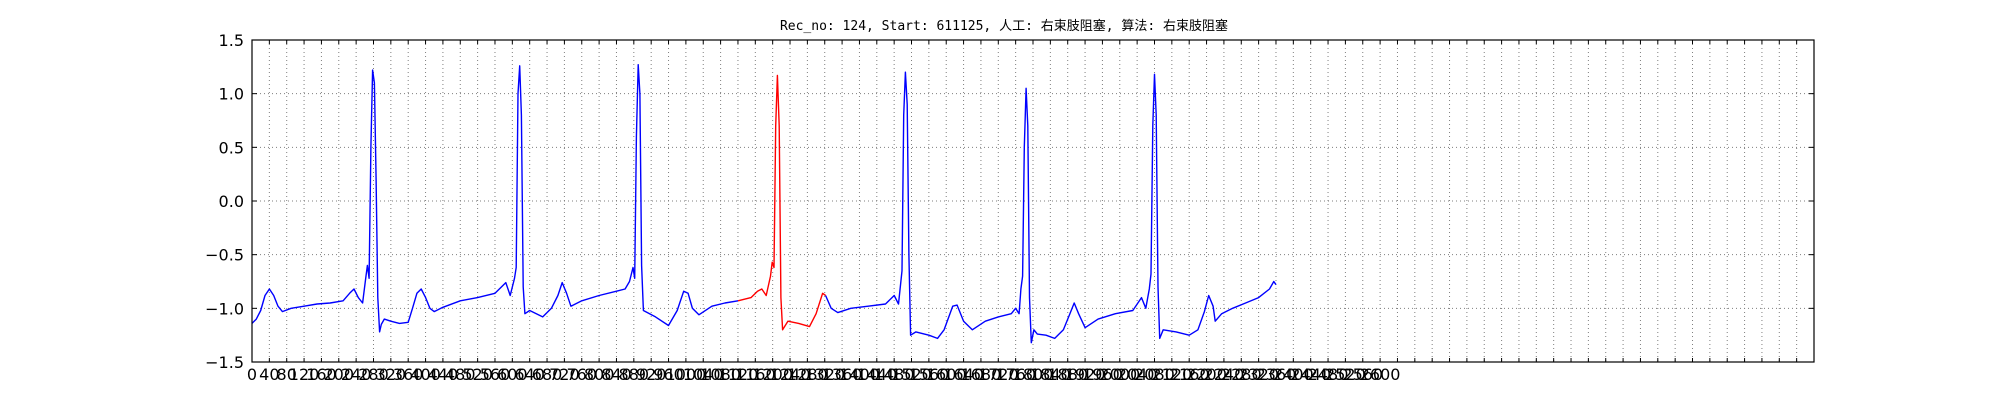  What do you see at coordinates (224, 362) in the screenshot?
I see `y-tick-label: −1.5` at bounding box center [224, 362].